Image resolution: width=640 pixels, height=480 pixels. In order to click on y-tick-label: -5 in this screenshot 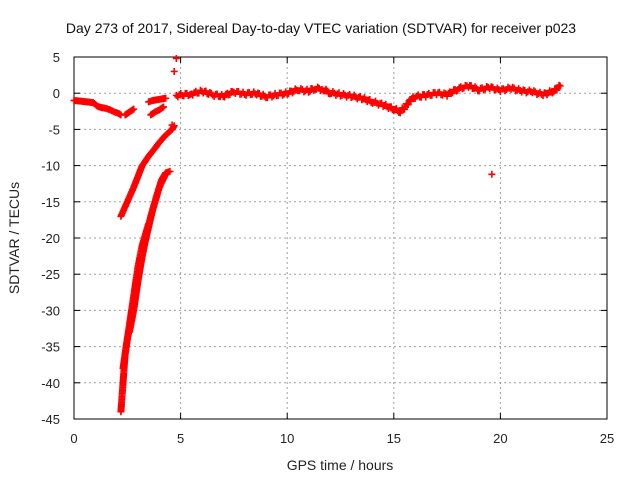, I will do `click(54, 129)`.